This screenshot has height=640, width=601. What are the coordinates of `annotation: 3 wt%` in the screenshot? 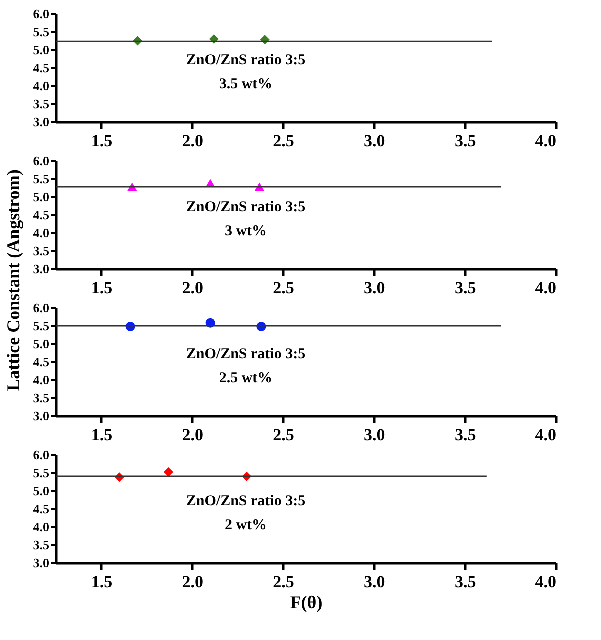 It's located at (246, 231).